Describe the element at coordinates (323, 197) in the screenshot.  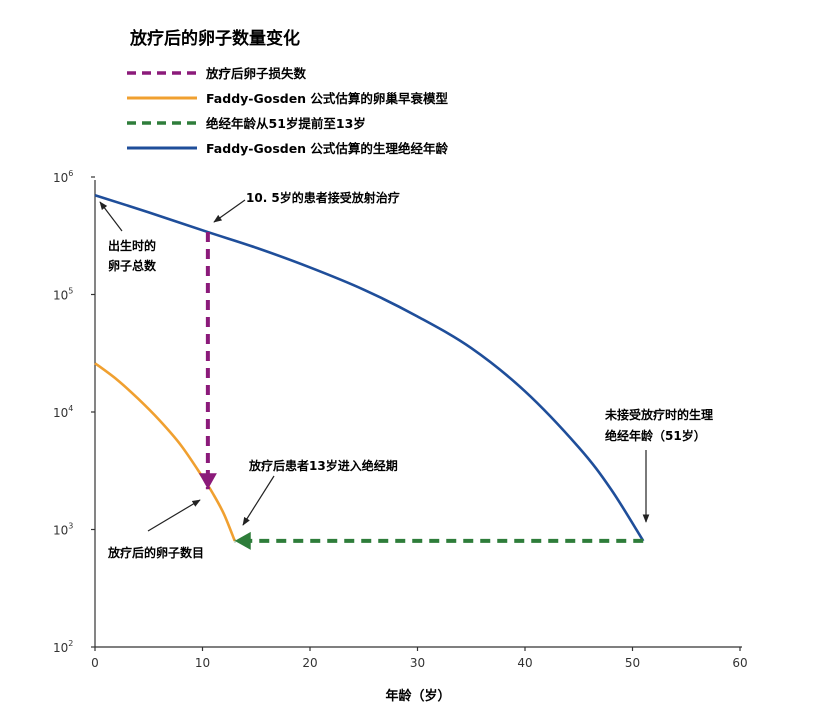
I see `annotation-radiation: 10. 5岁的患者接受放射治疗` at that location.